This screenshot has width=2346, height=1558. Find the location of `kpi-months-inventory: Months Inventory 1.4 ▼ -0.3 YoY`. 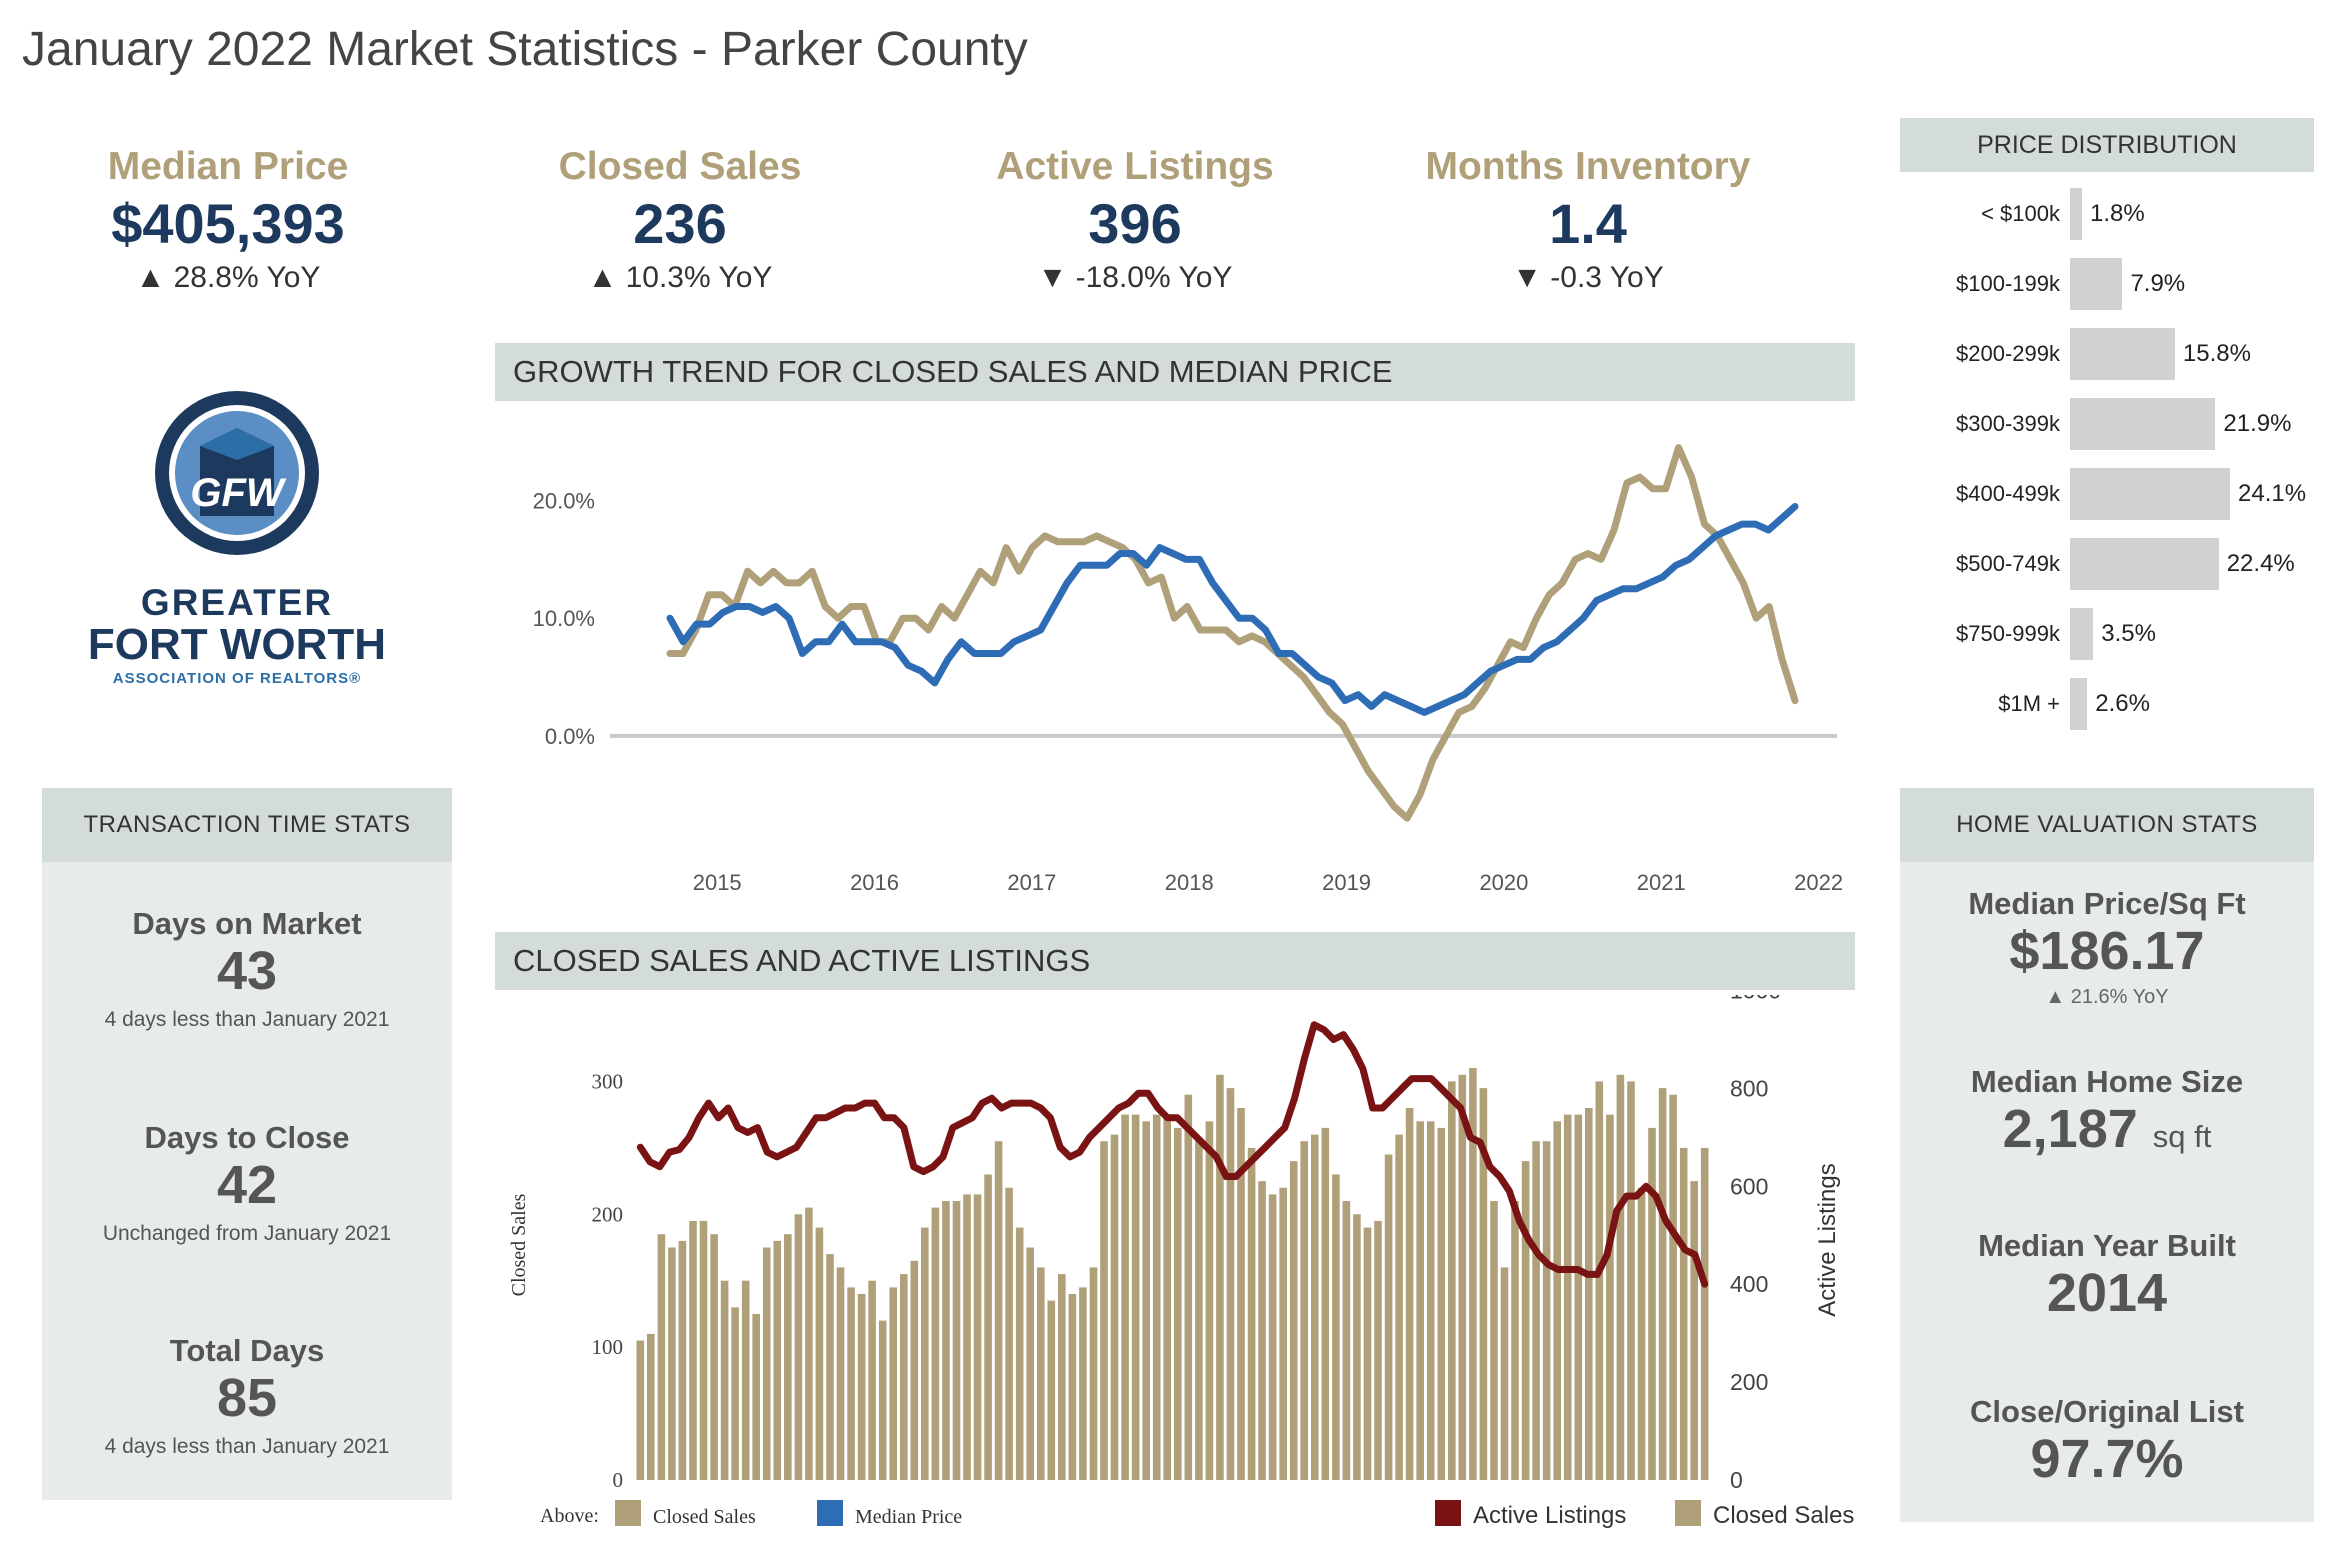

kpi-months-inventory: Months Inventory 1.4 ▼ -0.3 YoY is located at coordinates (1588, 220).